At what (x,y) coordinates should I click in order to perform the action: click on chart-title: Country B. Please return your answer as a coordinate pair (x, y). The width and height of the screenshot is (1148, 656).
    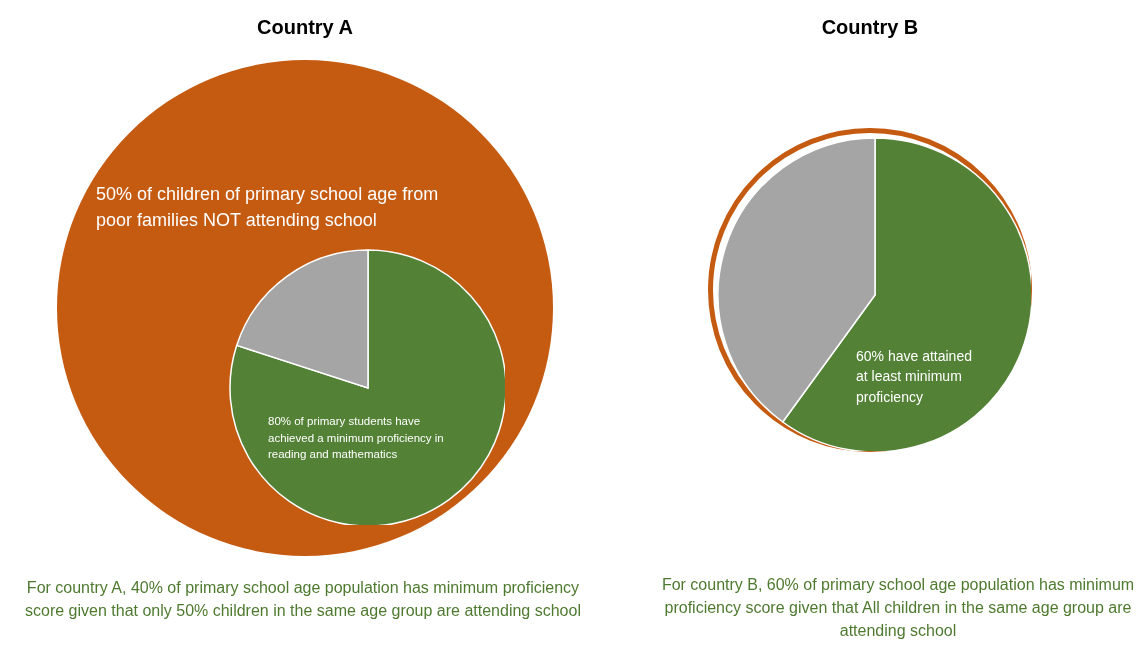
    Looking at the image, I should click on (870, 27).